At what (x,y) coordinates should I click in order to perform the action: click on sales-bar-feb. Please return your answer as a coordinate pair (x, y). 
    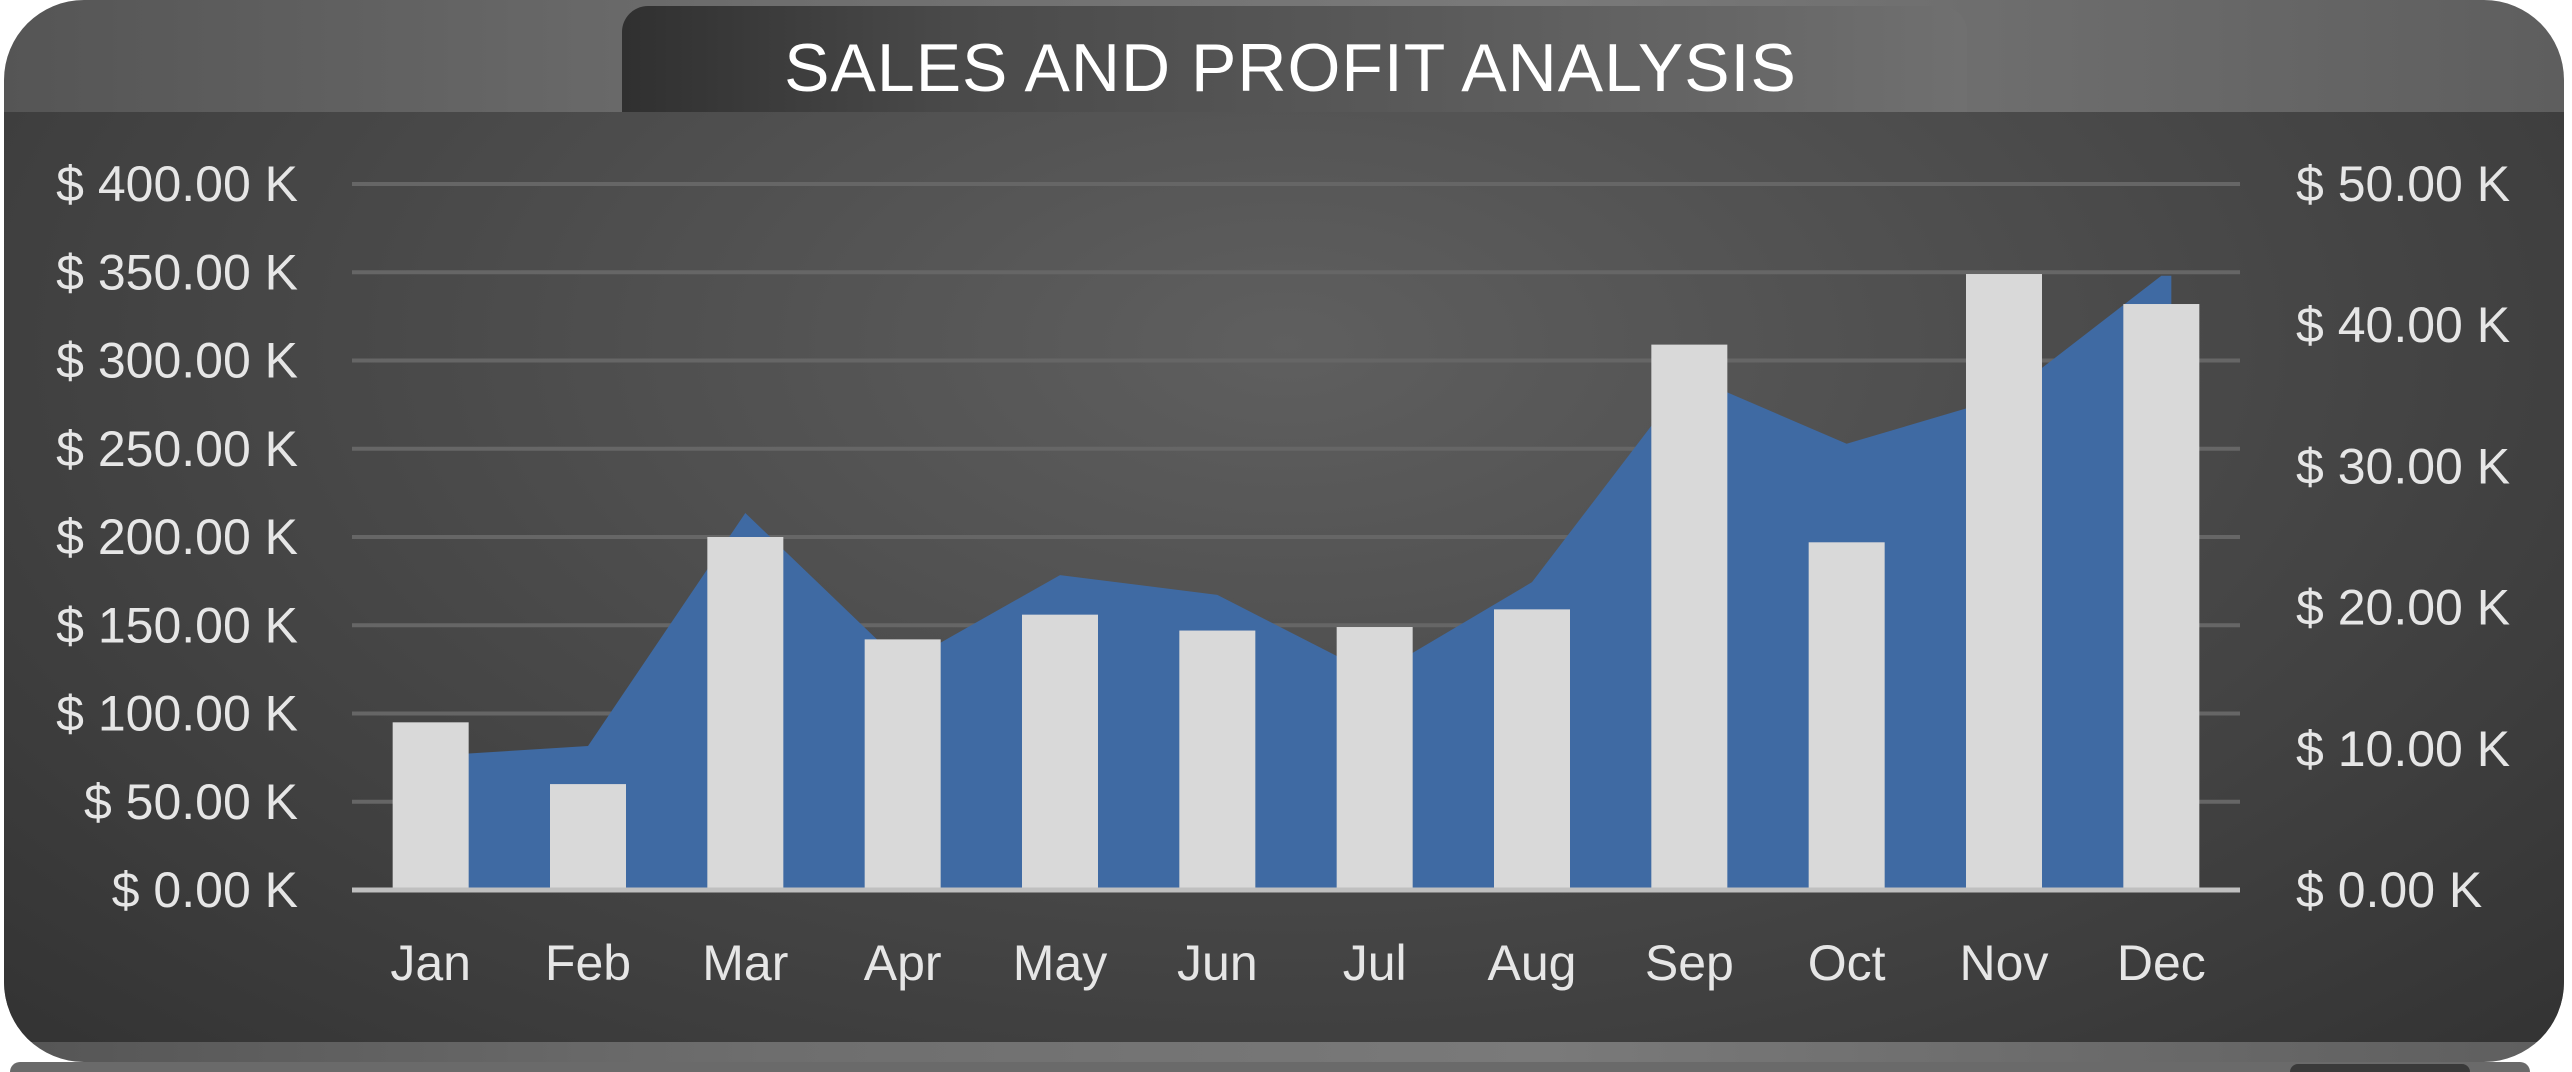
    Looking at the image, I should click on (588, 837).